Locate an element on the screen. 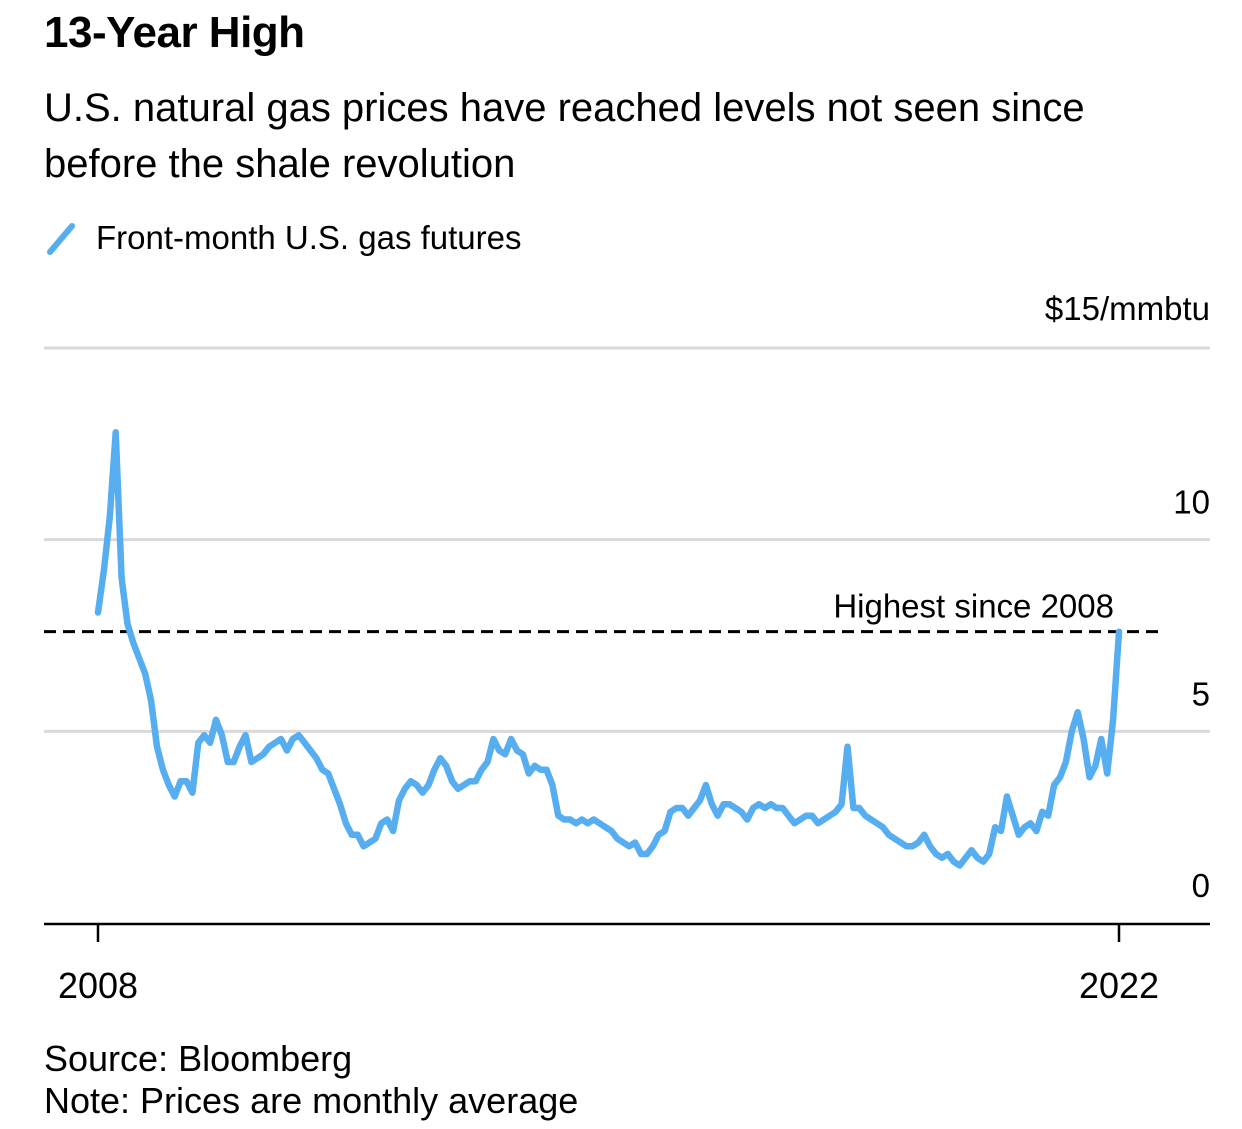 Image resolution: width=1242 pixels, height=1129 pixels. y-axis-ticks: 10 5 0 $15/mmbtu is located at coordinates (1127, 597).